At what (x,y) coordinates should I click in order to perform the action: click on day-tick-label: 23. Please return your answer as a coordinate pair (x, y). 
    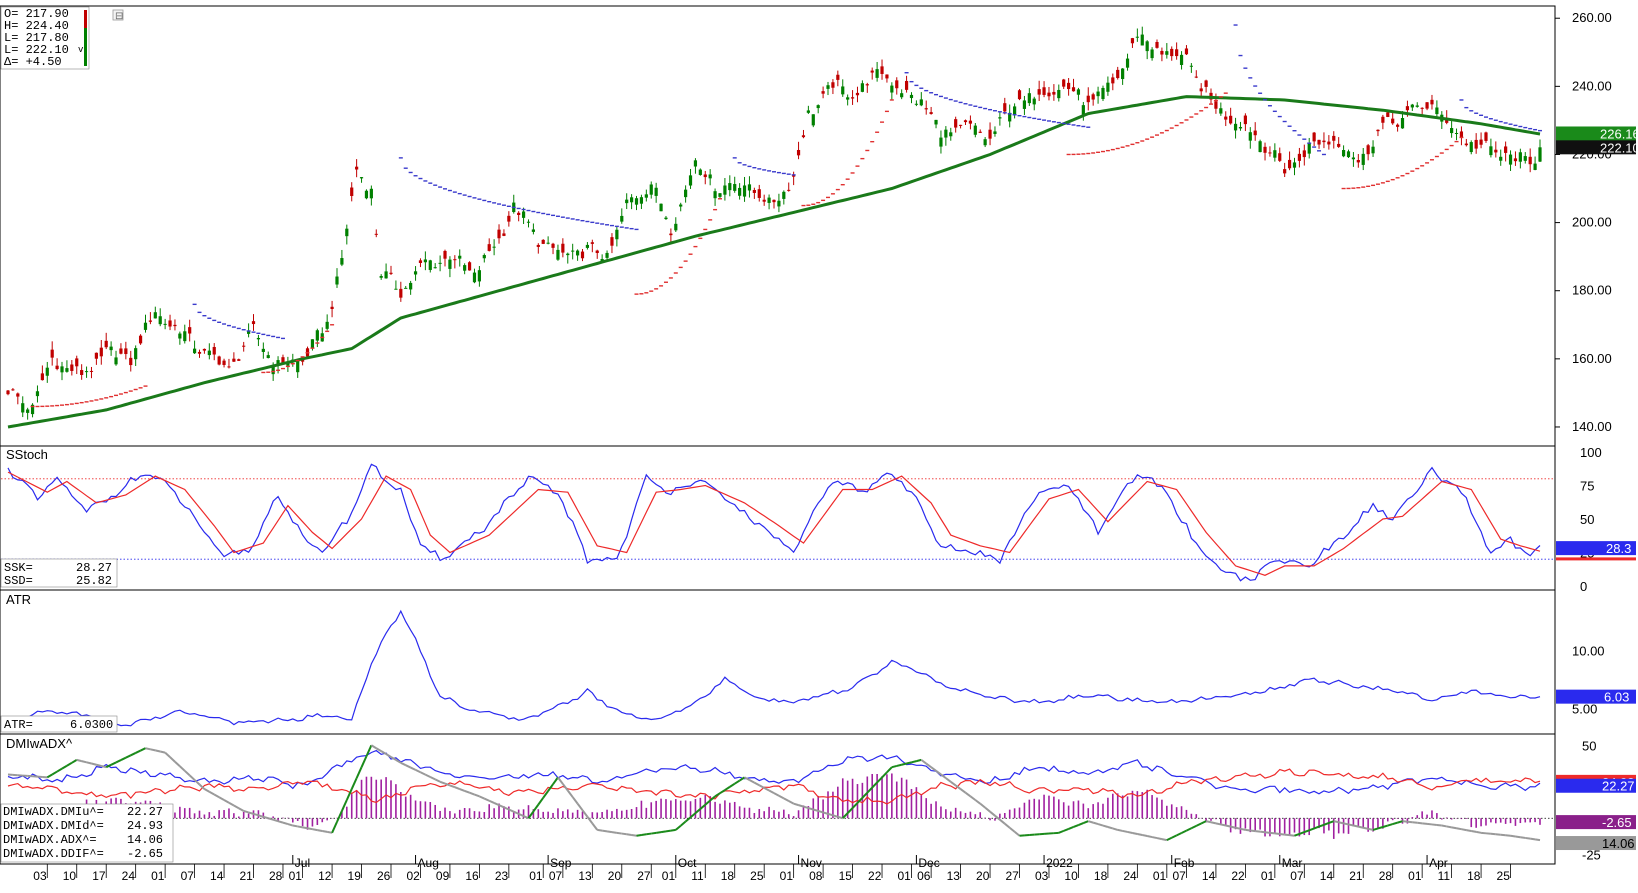
    Looking at the image, I should click on (502, 876).